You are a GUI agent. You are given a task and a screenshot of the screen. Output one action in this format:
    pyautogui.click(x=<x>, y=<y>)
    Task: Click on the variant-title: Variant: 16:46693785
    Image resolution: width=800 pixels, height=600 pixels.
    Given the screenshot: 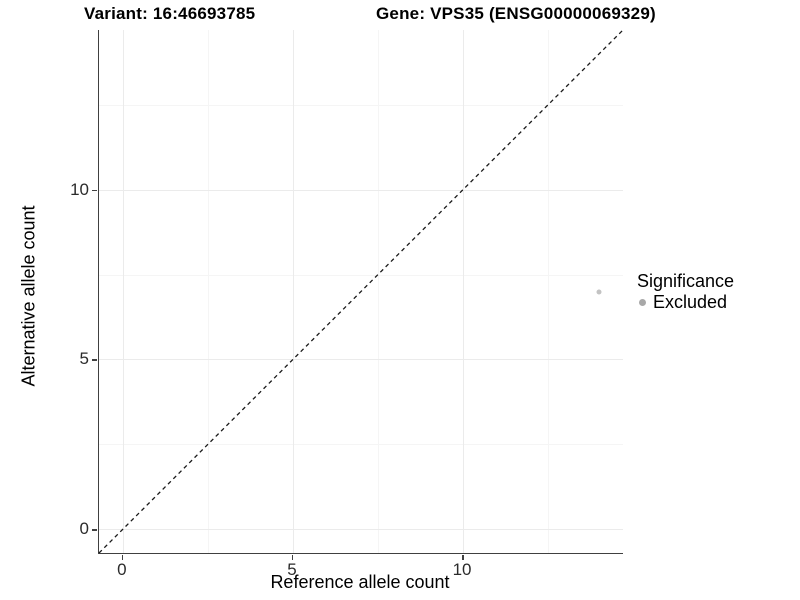 What is the action you would take?
    pyautogui.click(x=170, y=13)
    